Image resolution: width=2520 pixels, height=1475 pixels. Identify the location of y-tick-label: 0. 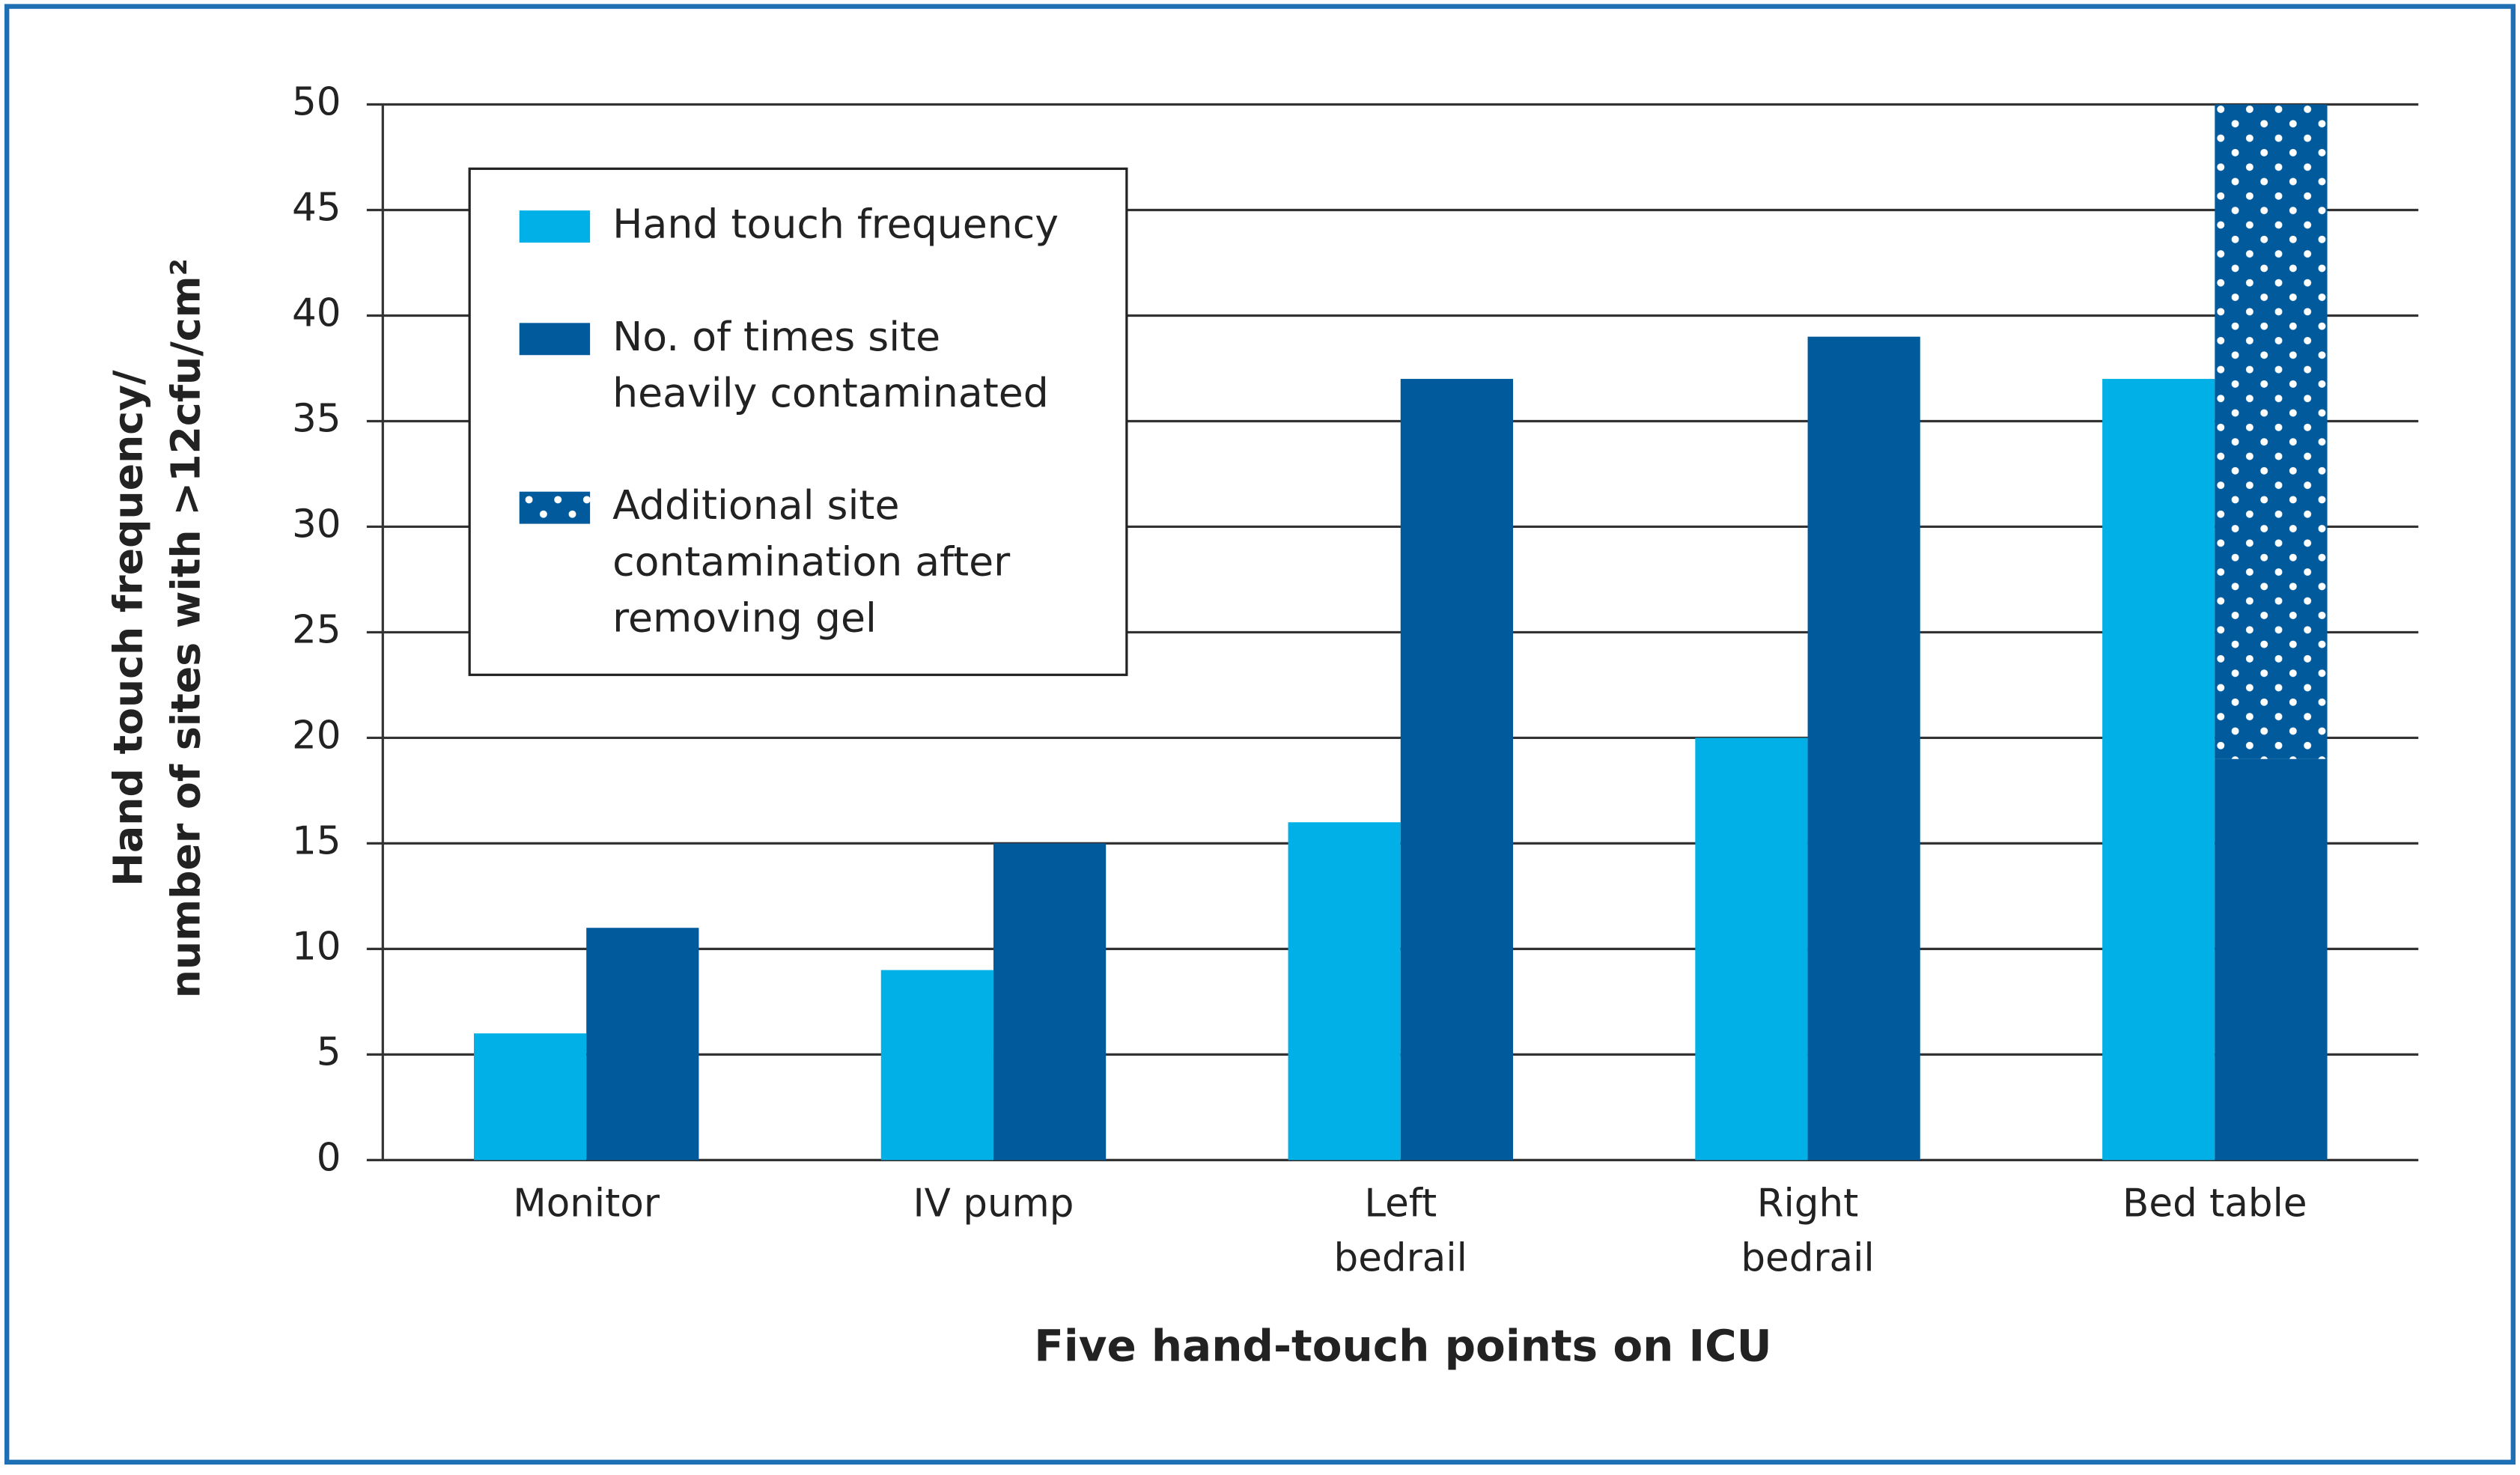
(329, 1157).